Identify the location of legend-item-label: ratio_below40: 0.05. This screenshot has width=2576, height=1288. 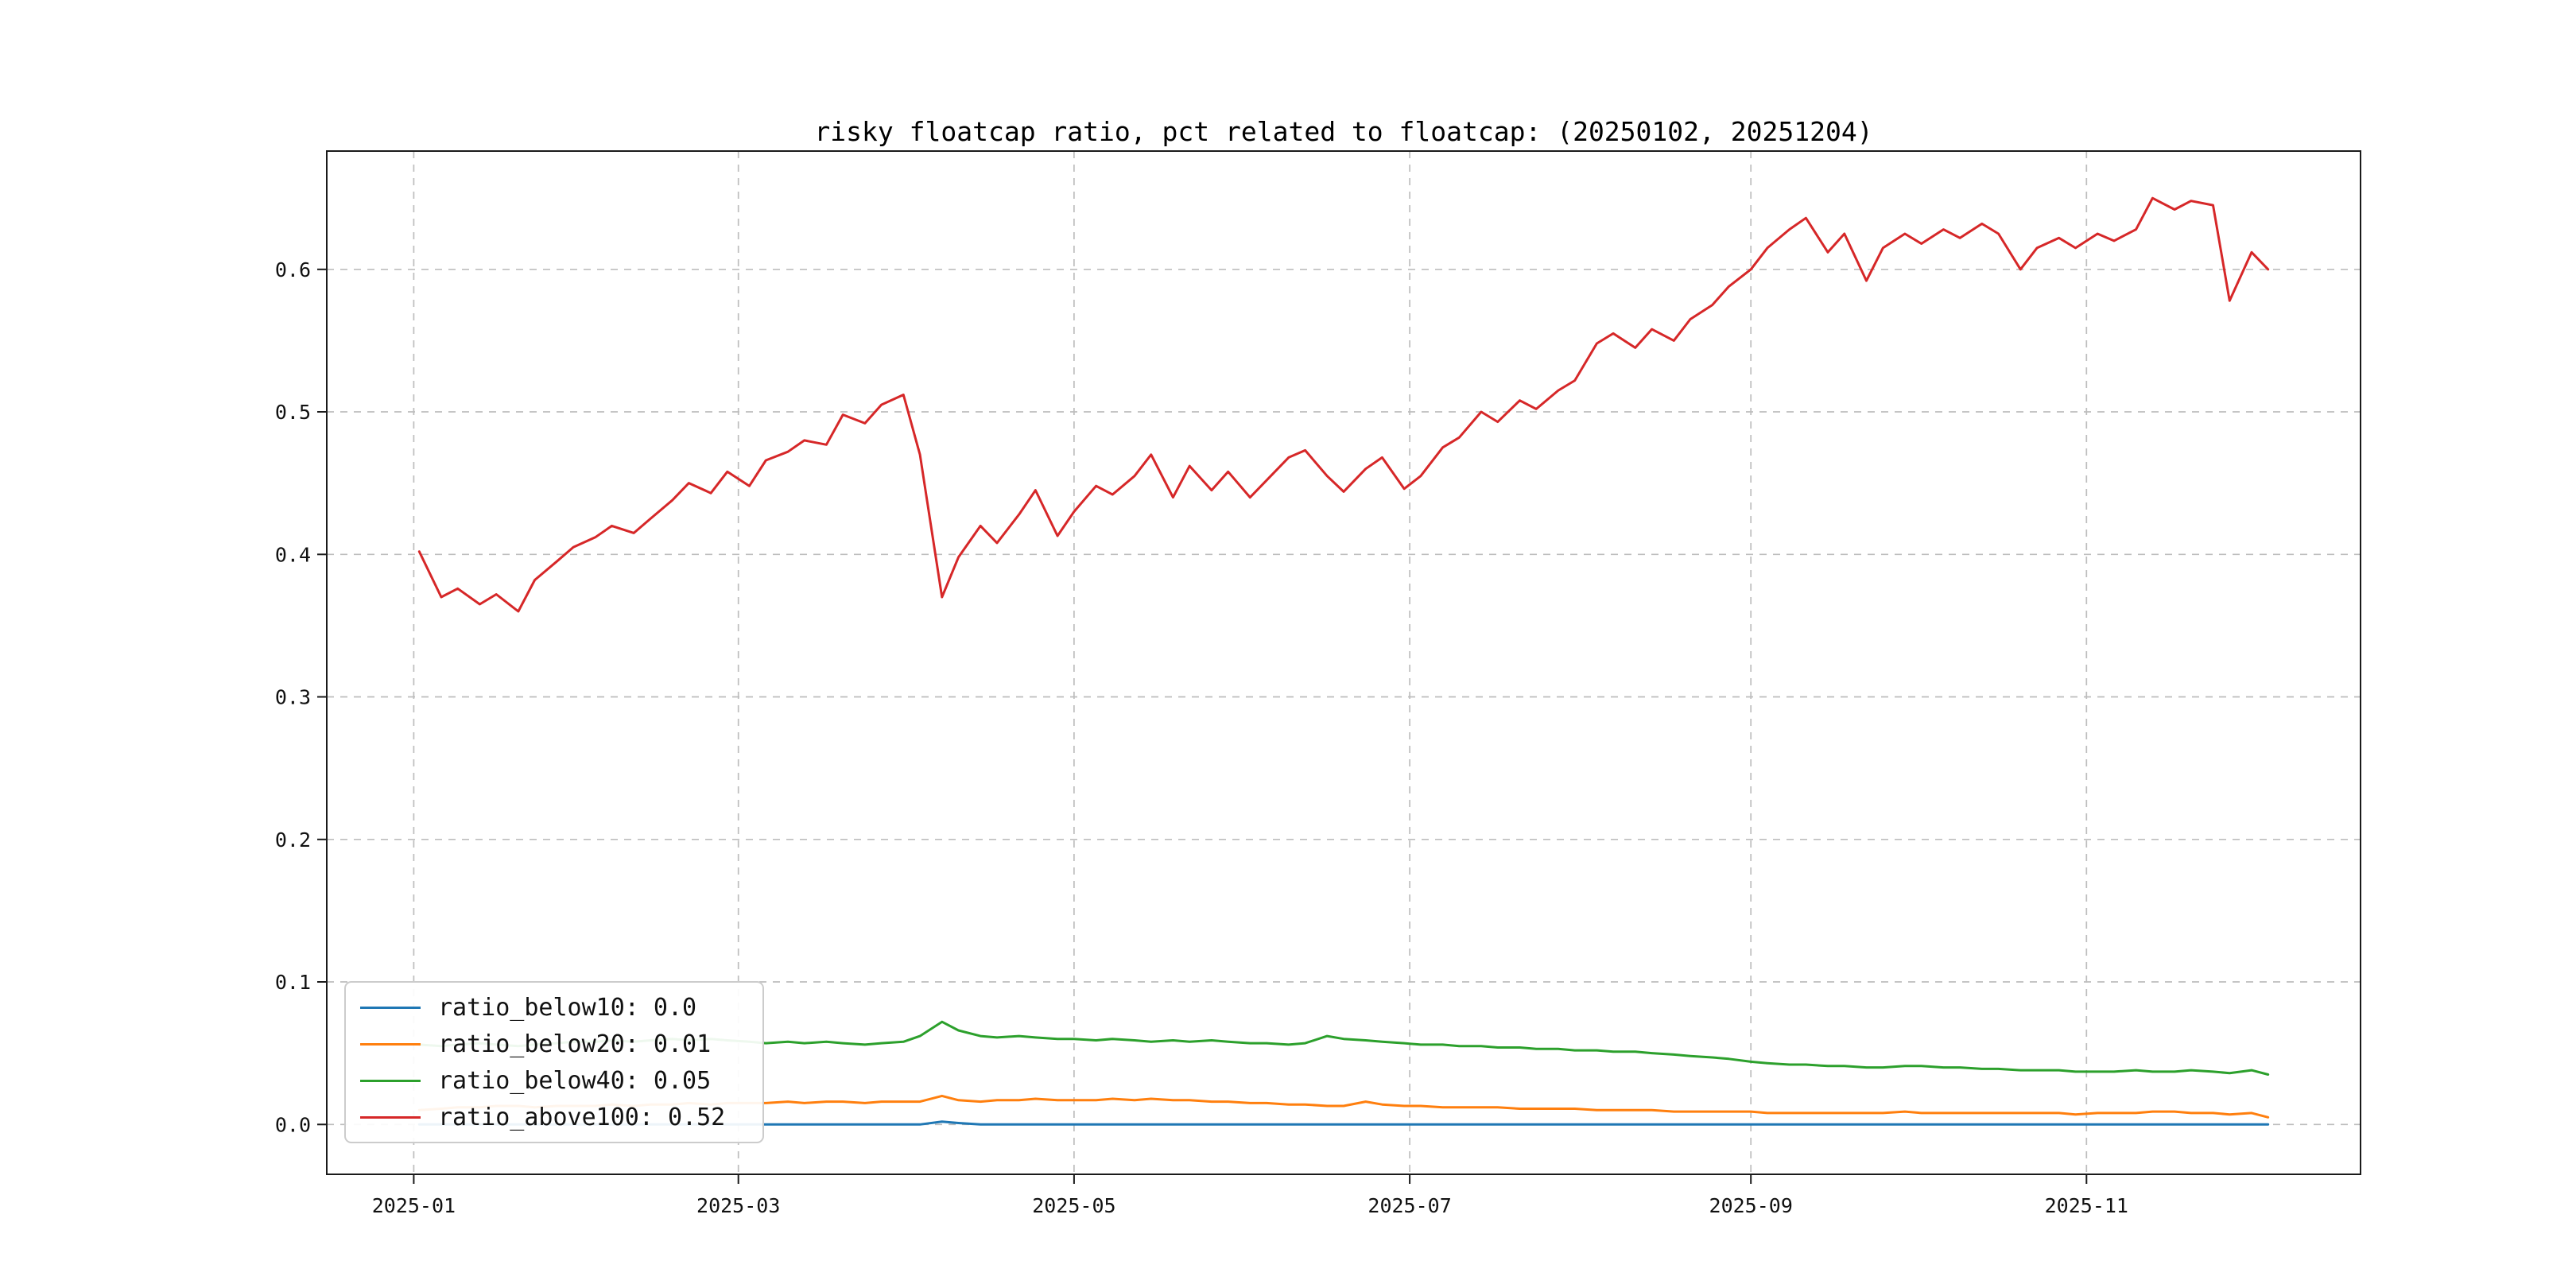
(575, 1081).